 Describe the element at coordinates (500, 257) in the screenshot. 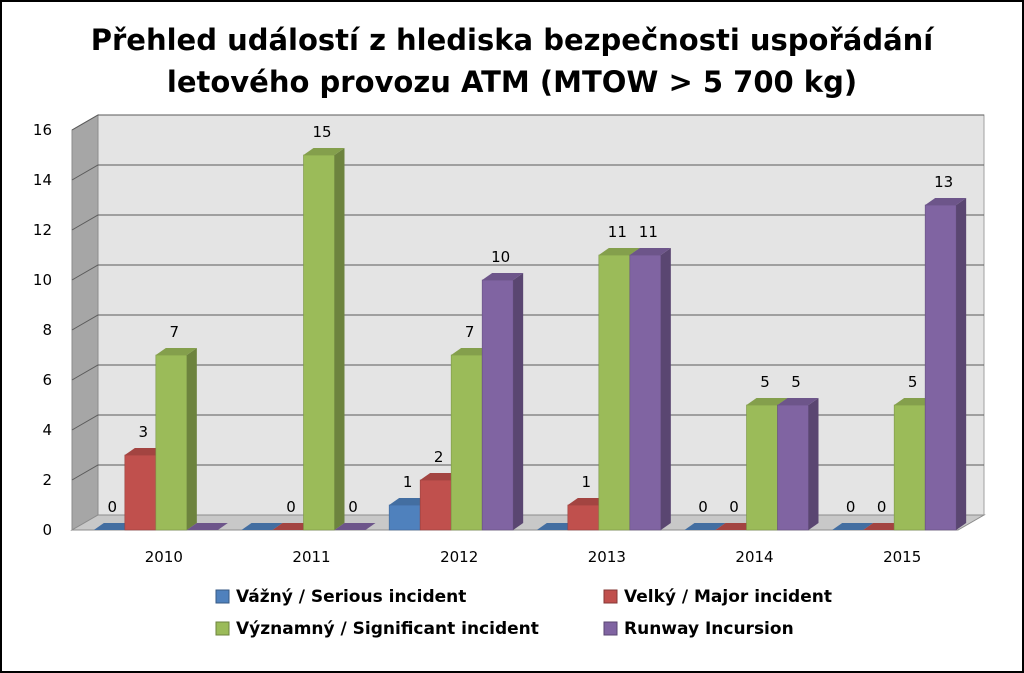

I see `data-label: 10` at that location.